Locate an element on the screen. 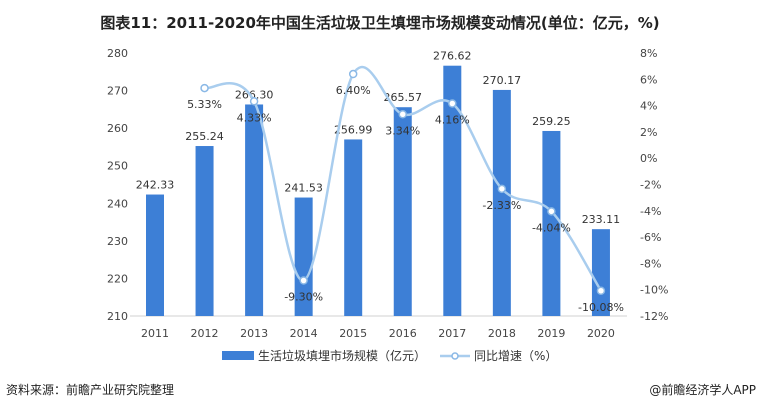 The width and height of the screenshot is (760, 410). left-axis-tick: 230 is located at coordinates (117, 241).